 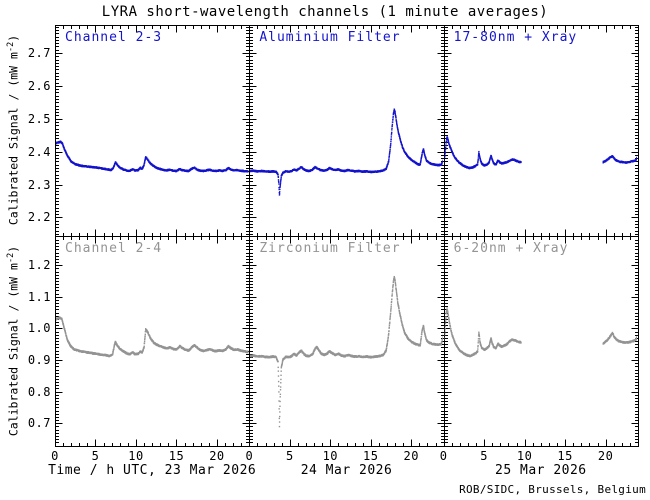 I want to click on y-tick-label: 0.7, so click(x=39, y=423).